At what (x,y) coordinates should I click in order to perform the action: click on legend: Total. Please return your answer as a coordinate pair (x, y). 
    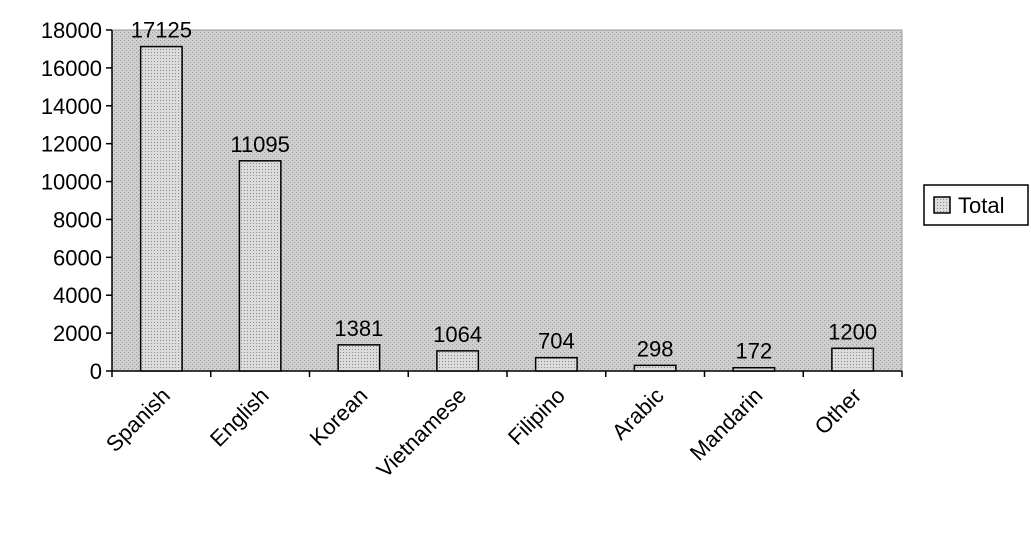
    Looking at the image, I should click on (976, 205).